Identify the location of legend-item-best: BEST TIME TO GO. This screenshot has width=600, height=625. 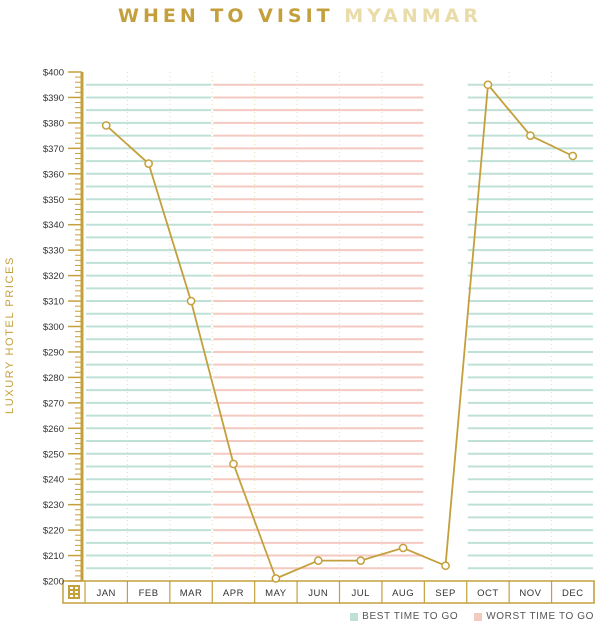
(404, 616).